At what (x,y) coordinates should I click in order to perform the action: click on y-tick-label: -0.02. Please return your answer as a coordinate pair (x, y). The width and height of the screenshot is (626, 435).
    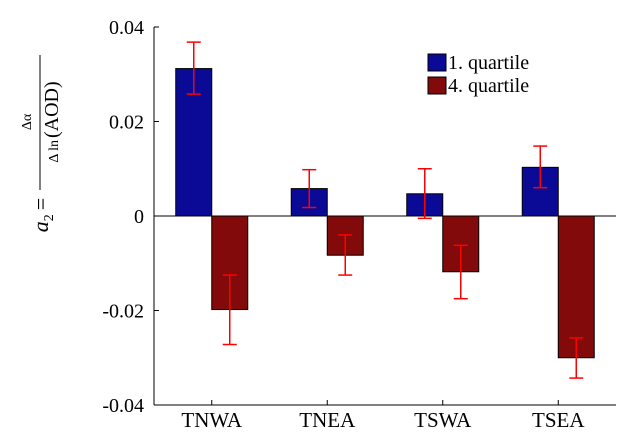
    Looking at the image, I should click on (123, 312).